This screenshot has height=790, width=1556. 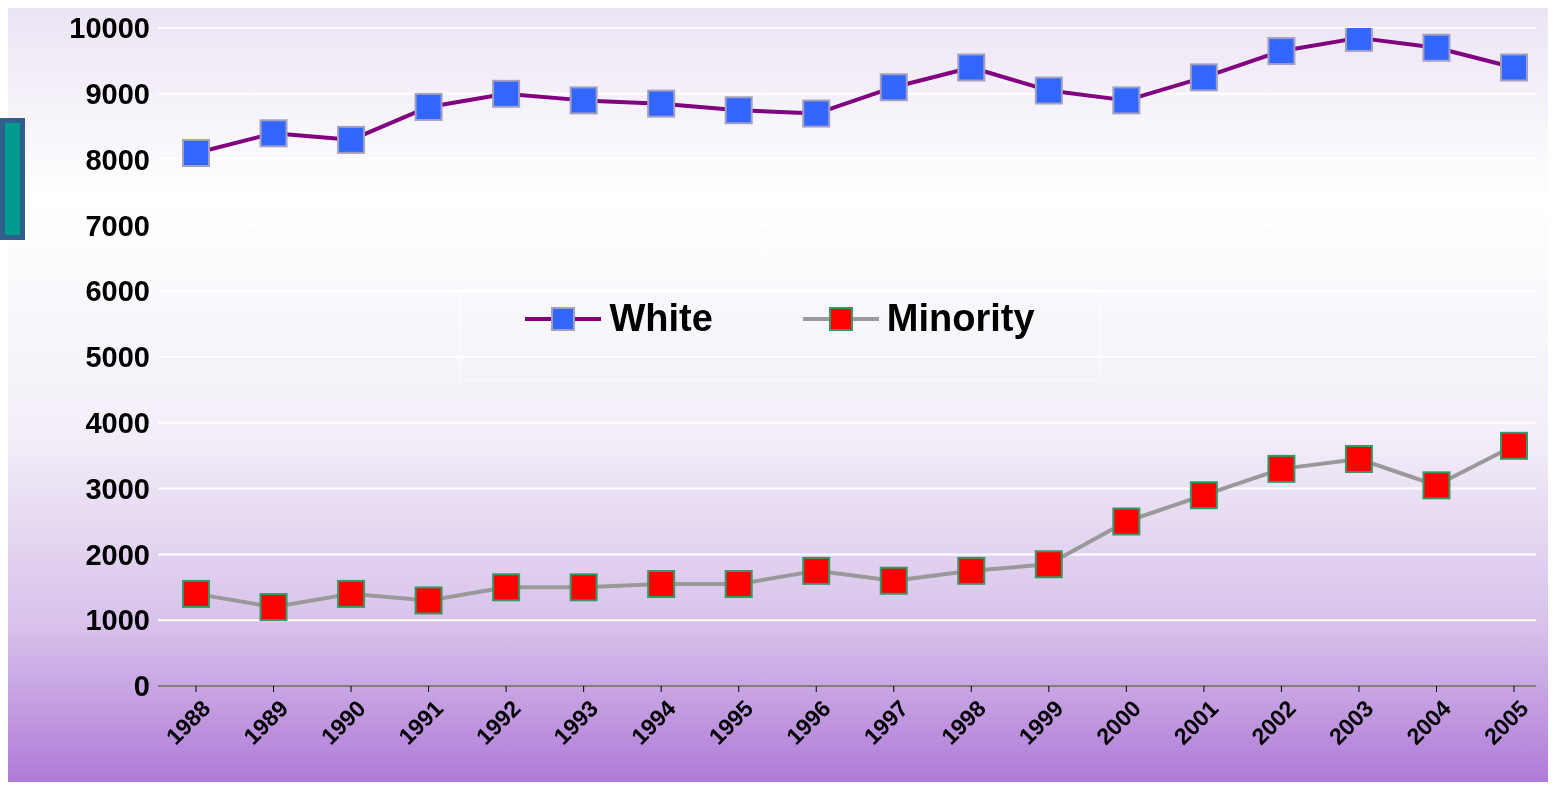 What do you see at coordinates (117, 423) in the screenshot?
I see `y-tick-label: 4000` at bounding box center [117, 423].